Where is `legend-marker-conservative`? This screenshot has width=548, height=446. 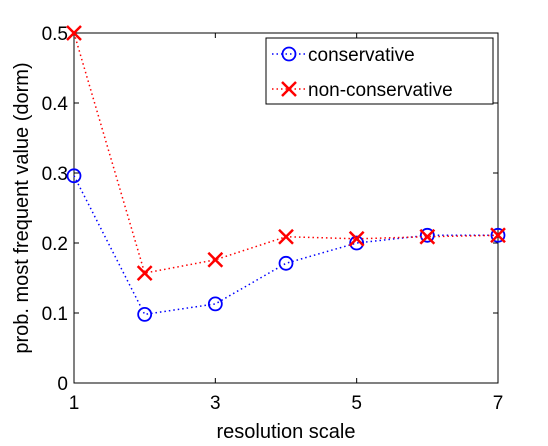
legend-marker-conservative is located at coordinates (289, 54).